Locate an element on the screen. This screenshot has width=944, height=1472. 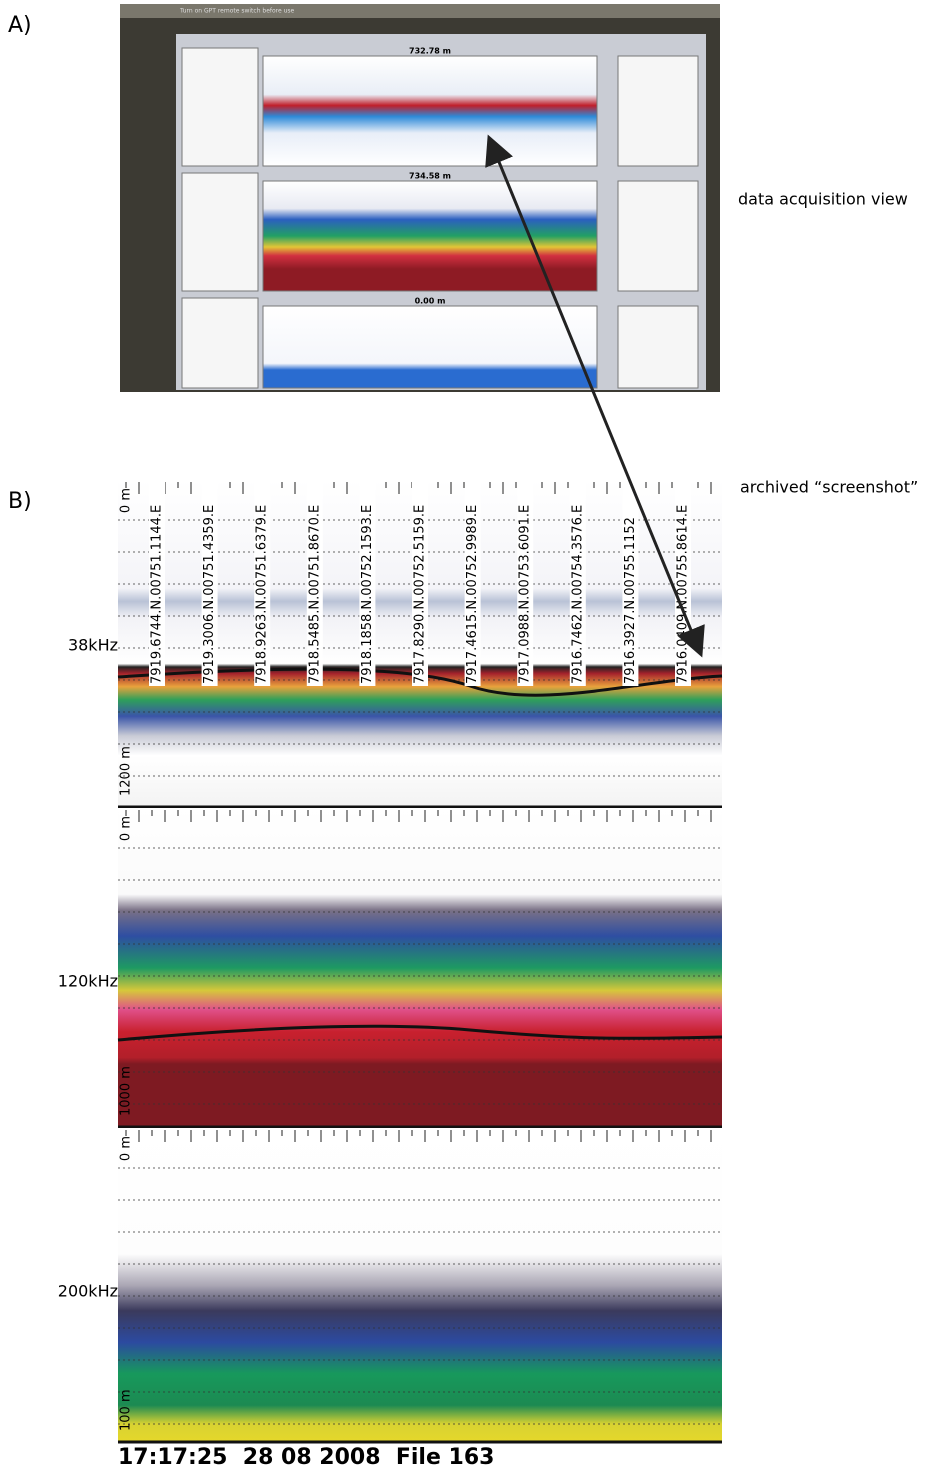
screen-range: 732.78 m is located at coordinates (430, 51).